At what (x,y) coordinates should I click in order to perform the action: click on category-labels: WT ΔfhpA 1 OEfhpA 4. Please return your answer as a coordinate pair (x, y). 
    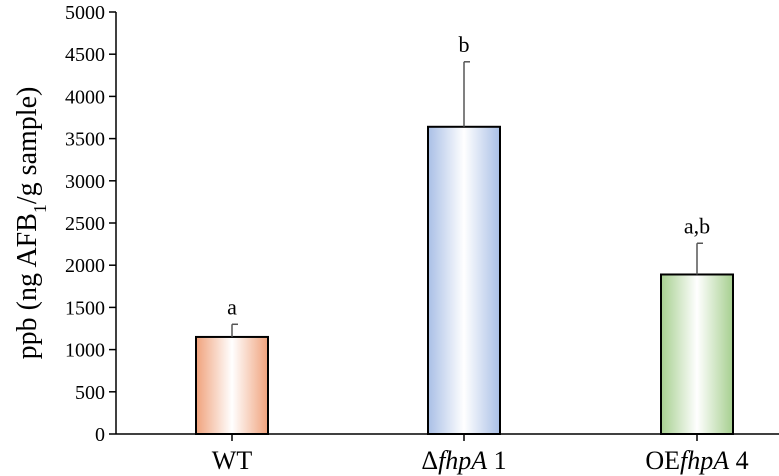
    Looking at the image, I should click on (480, 460).